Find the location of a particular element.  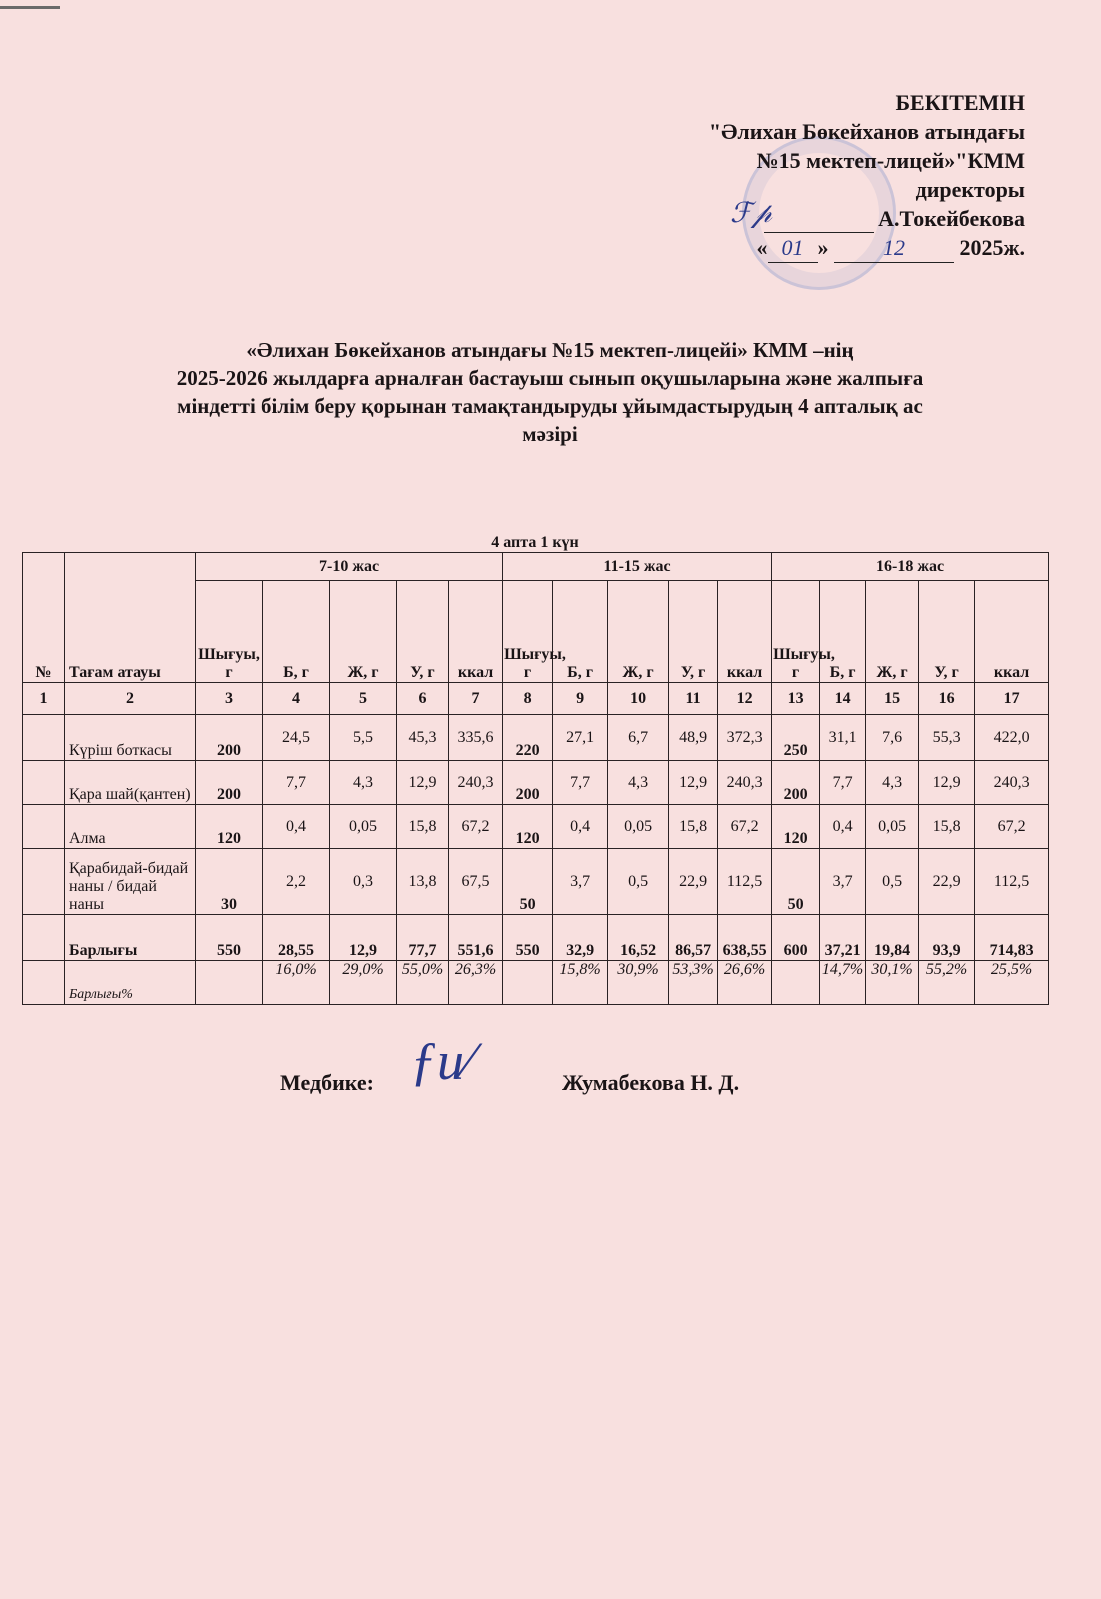

cell-value: 27,1 is located at coordinates (580, 737).